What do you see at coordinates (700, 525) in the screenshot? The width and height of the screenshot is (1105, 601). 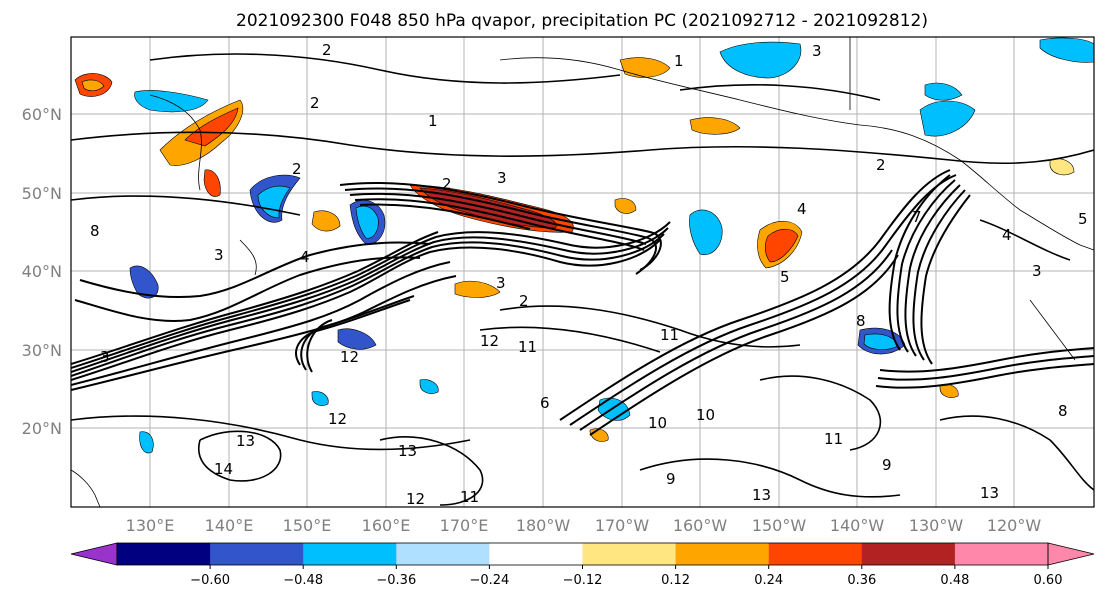 I see `lon-label: 160°W` at bounding box center [700, 525].